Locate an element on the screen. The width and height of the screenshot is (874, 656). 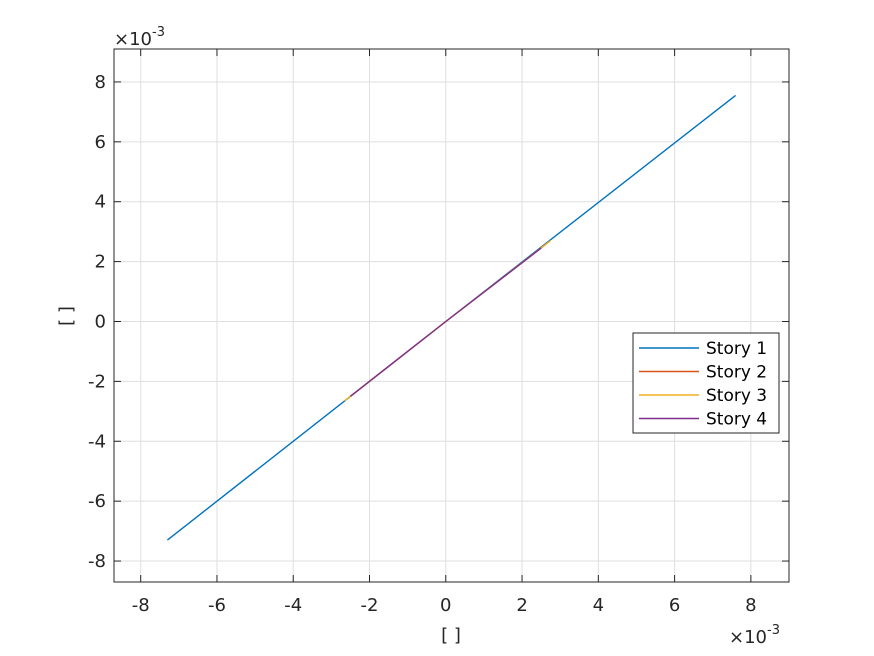
x-tick-label: 6 is located at coordinates (674, 605).